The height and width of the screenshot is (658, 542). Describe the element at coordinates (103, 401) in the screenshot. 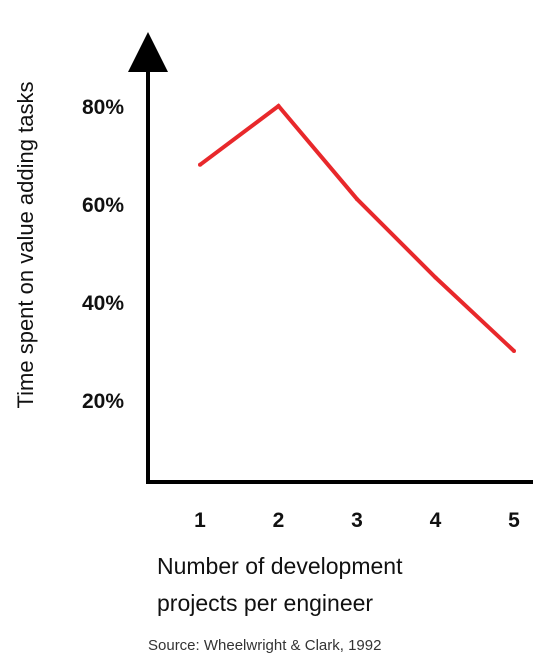

I see `y-tick-label: 20%` at that location.